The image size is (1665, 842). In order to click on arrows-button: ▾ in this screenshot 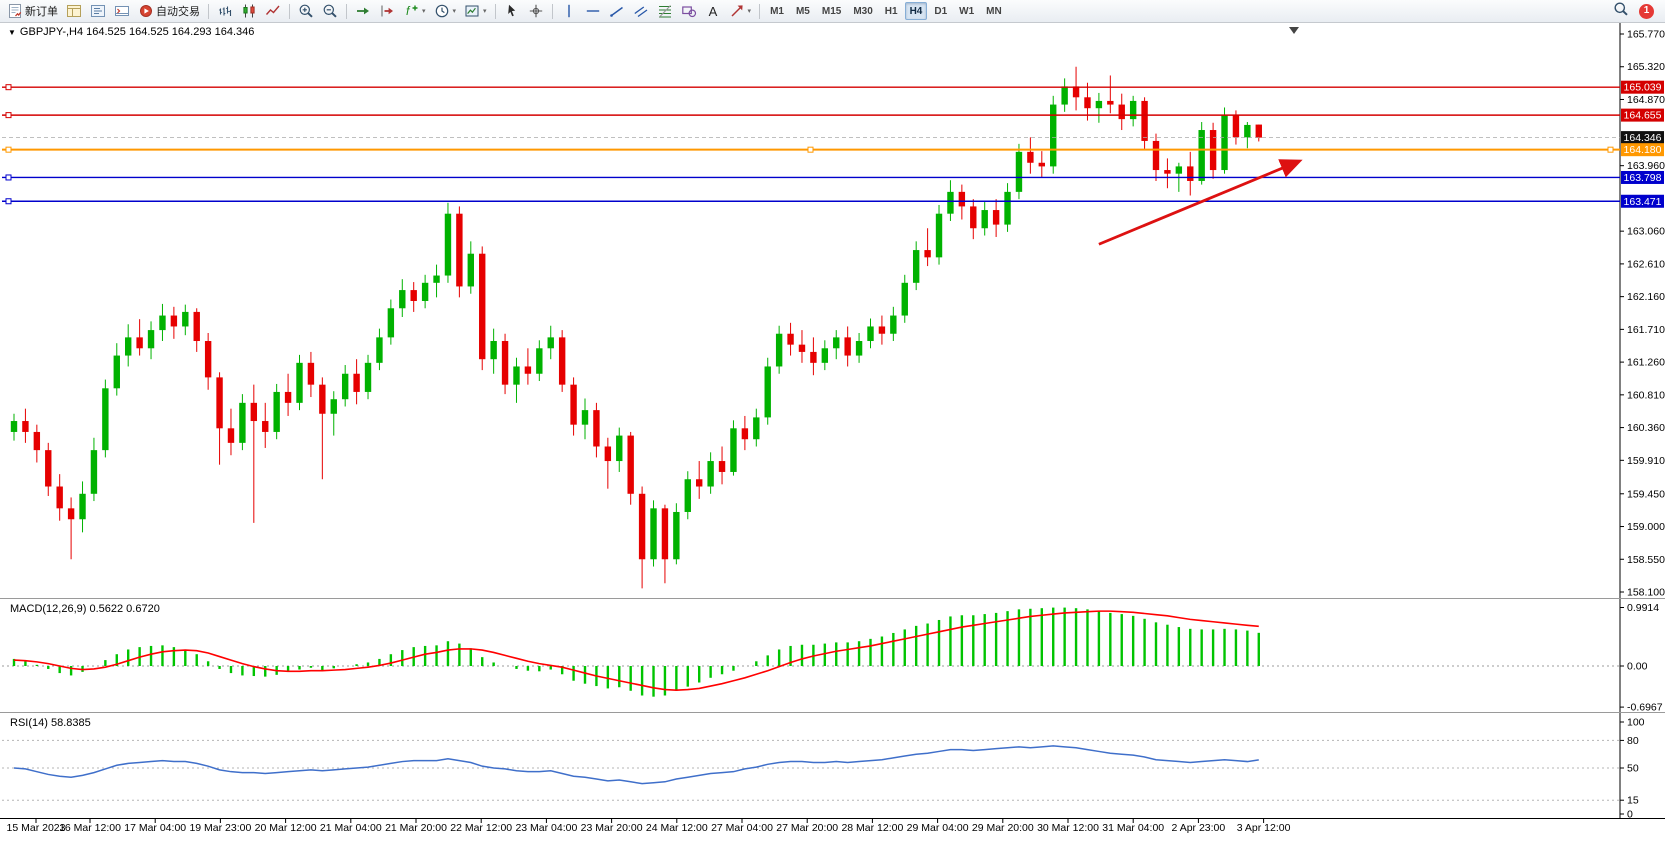, I will do `click(740, 11)`.